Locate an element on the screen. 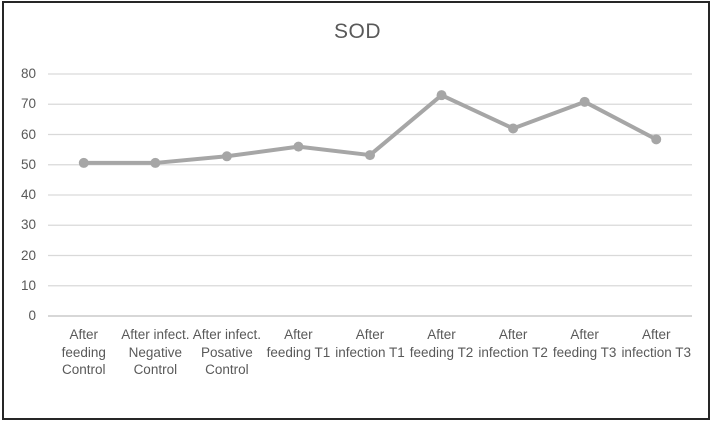 Image resolution: width=715 pixels, height=430 pixels. x-axis-category-label: After infection T1 is located at coordinates (370, 343).